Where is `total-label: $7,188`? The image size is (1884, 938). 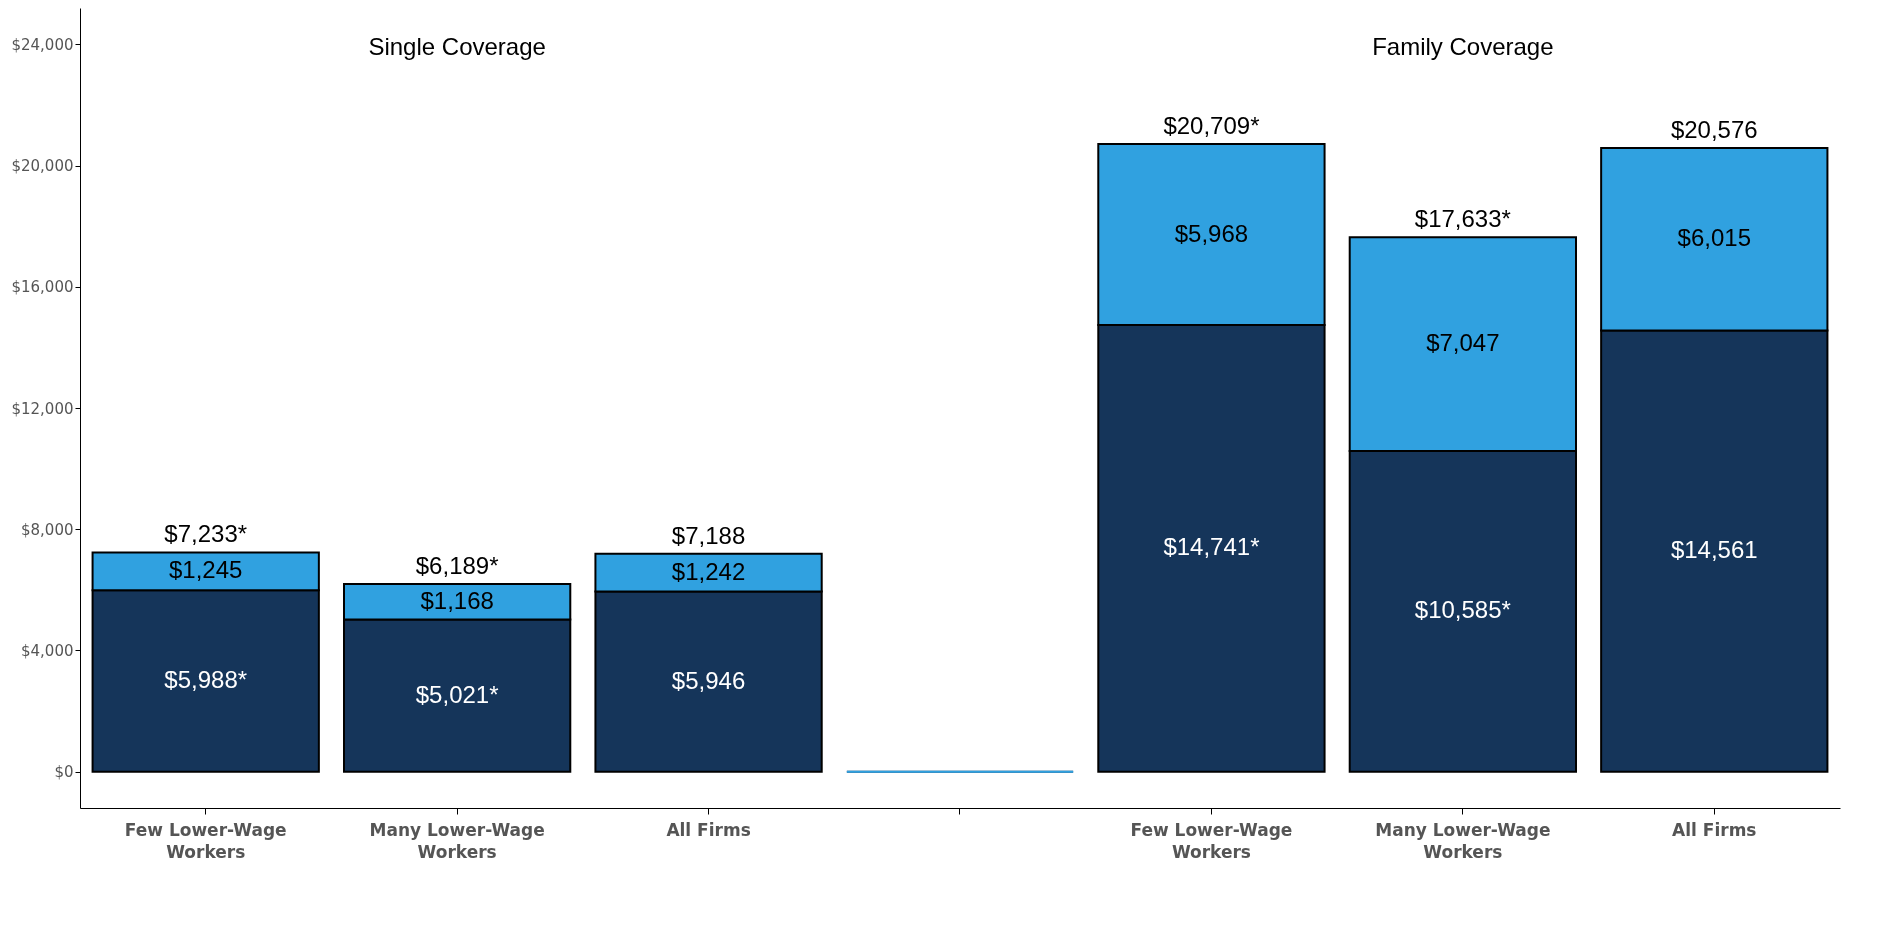 total-label: $7,188 is located at coordinates (708, 535).